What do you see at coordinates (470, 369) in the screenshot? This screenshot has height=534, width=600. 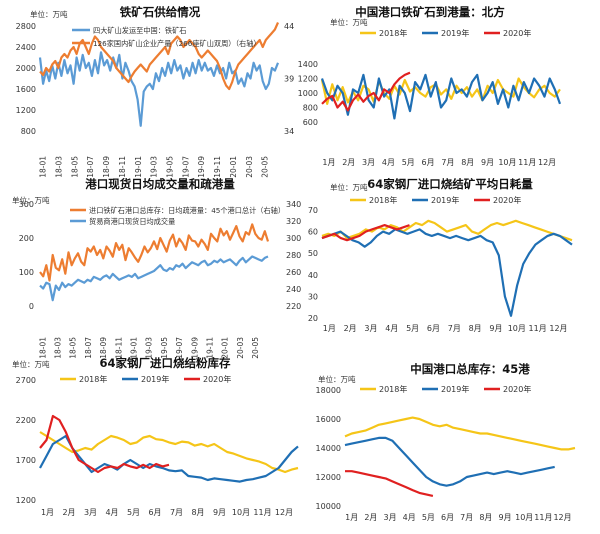 I see `chart-title: 中国港口总库存：45港` at bounding box center [470, 369].